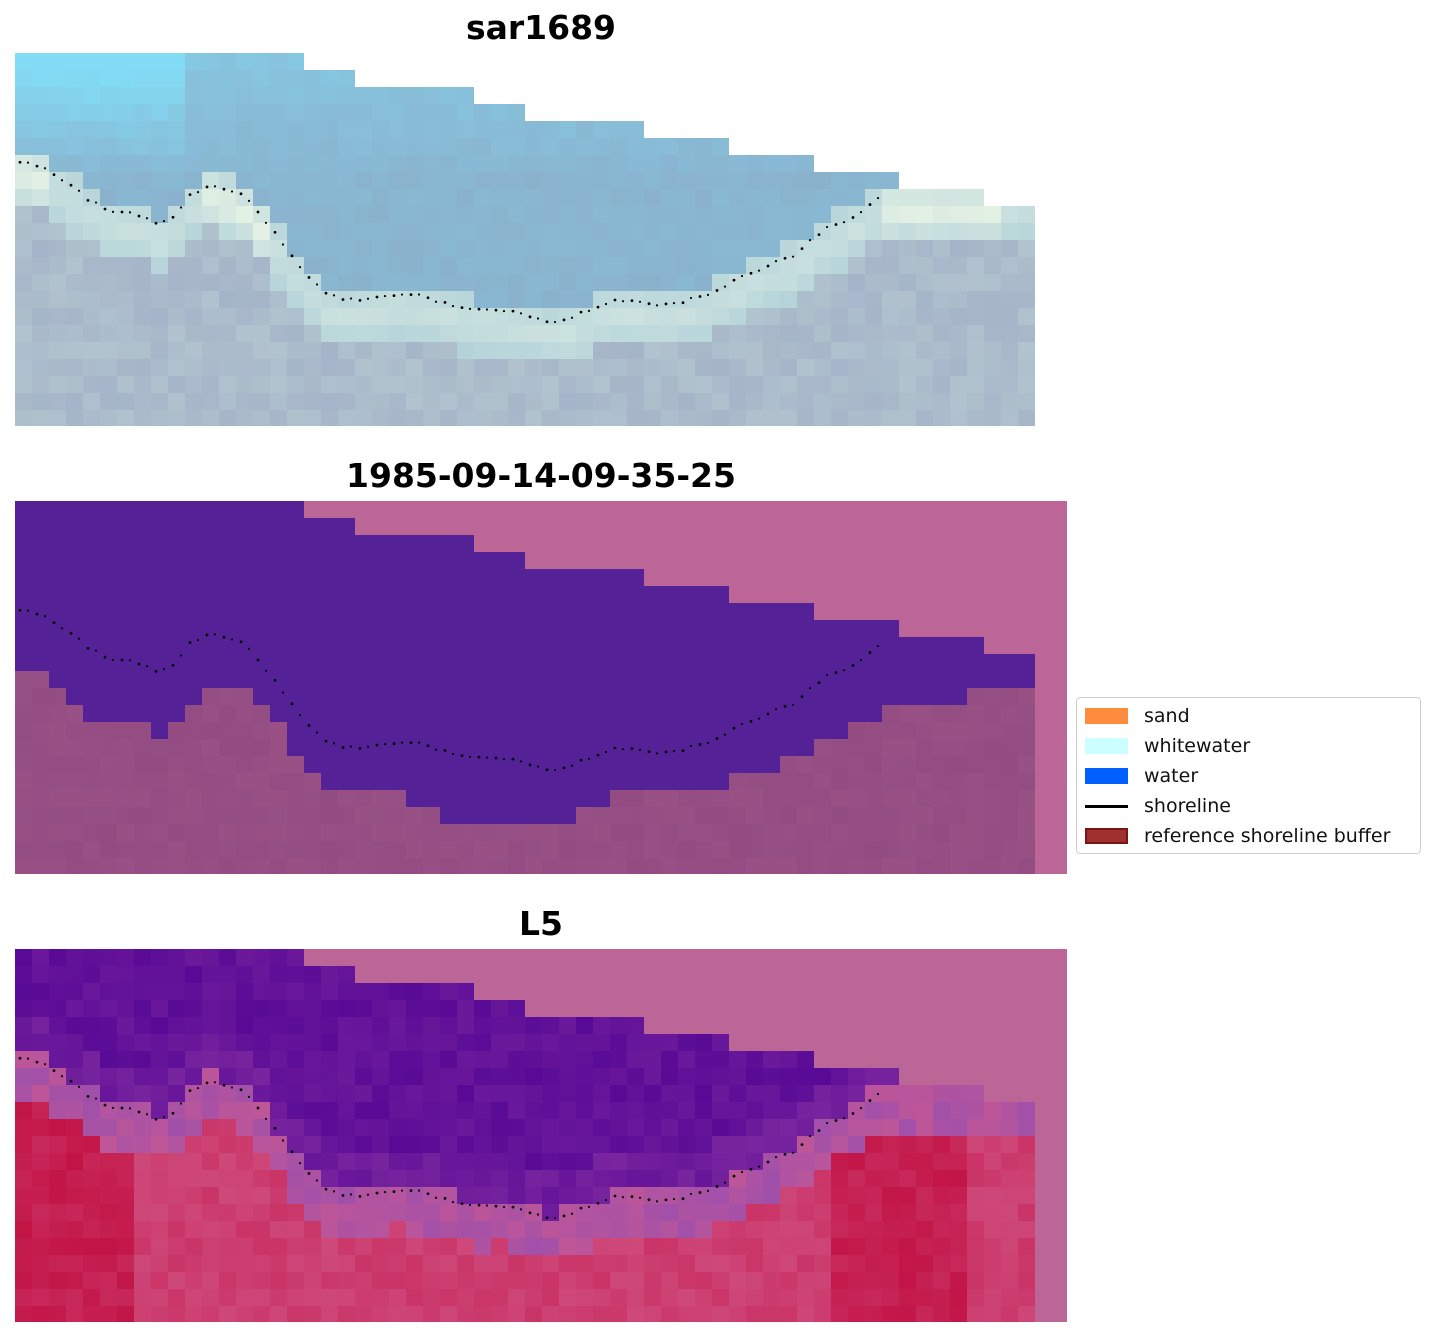 The image size is (1438, 1337). Describe the element at coordinates (1106, 746) in the screenshot. I see `whitewater-swatch-icon` at that location.